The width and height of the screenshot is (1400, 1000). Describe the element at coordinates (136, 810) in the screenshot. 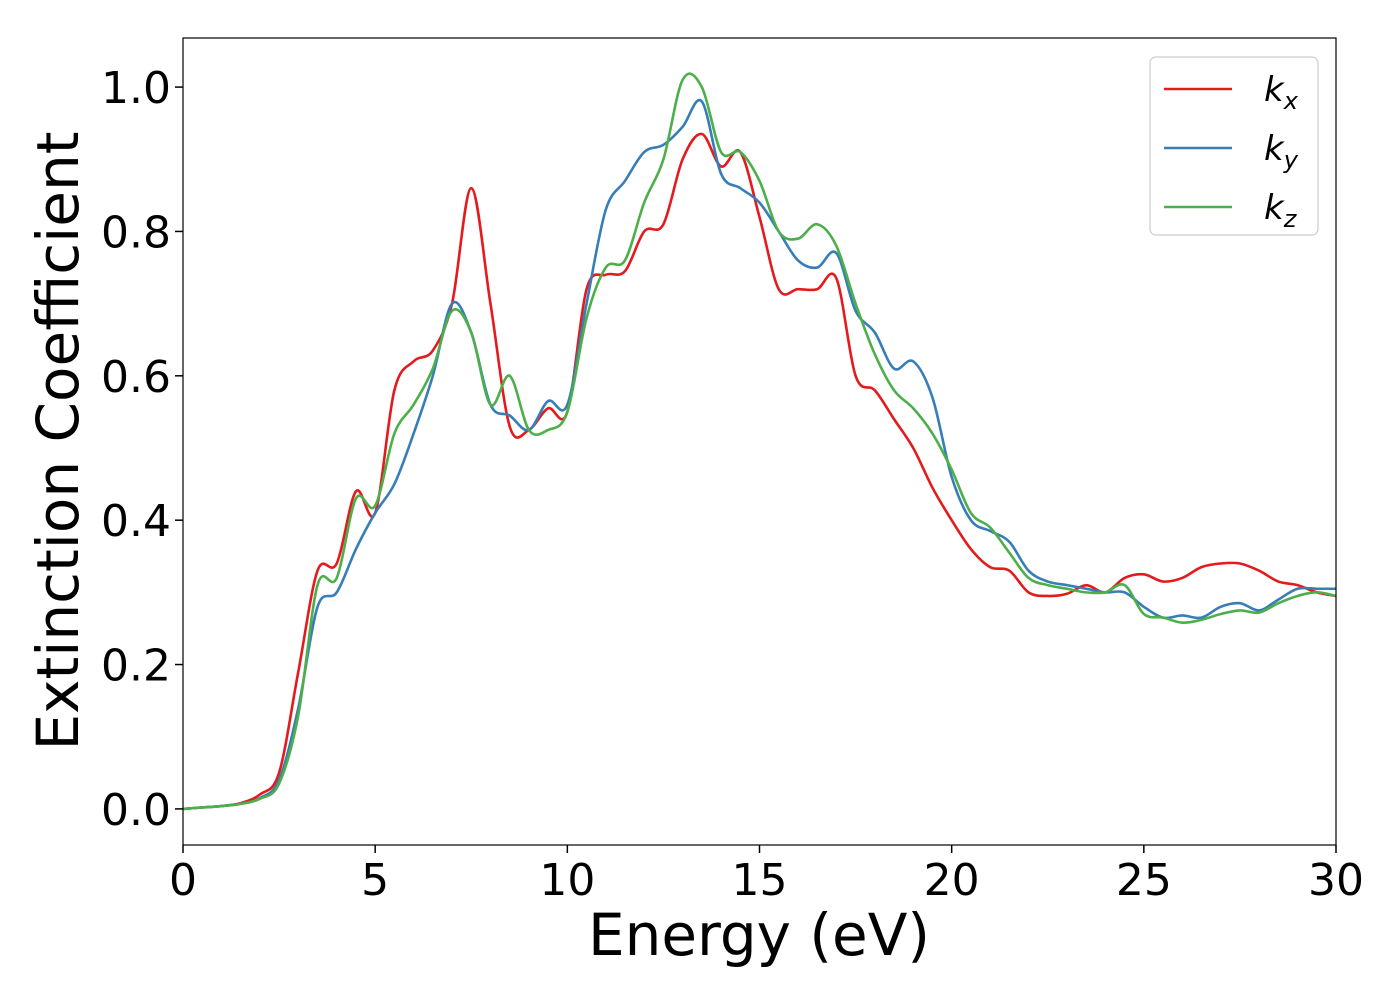

I see `y-tick-label: 0.0` at that location.